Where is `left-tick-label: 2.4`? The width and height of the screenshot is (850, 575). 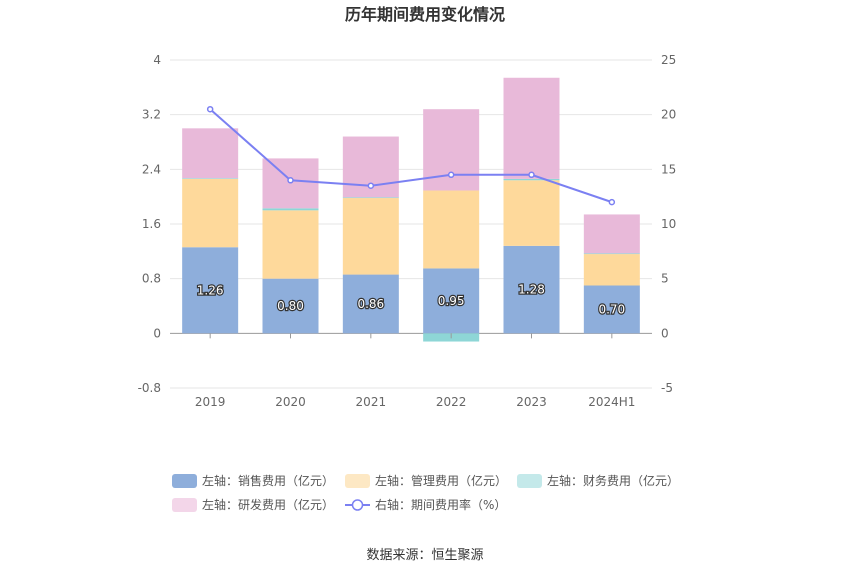 left-tick-label: 2.4 is located at coordinates (151, 169).